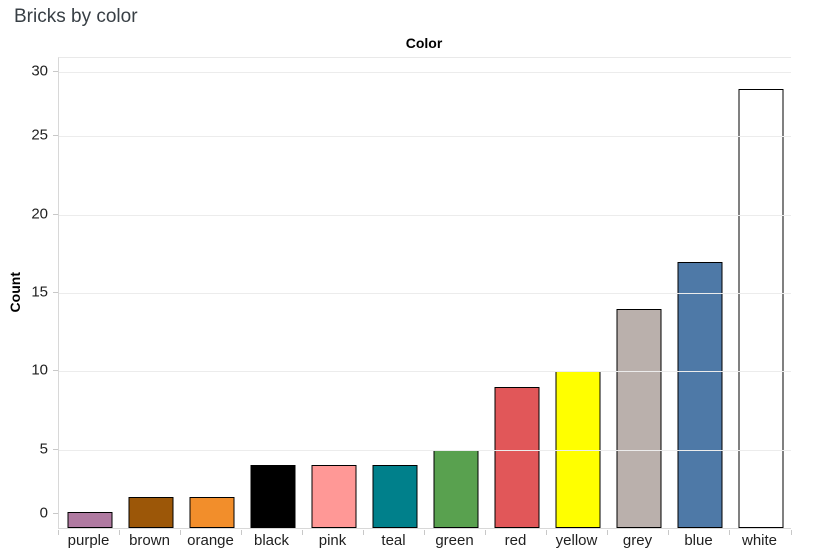 Image resolution: width=814 pixels, height=555 pixels. Describe the element at coordinates (637, 540) in the screenshot. I see `x-label-grey: grey` at that location.